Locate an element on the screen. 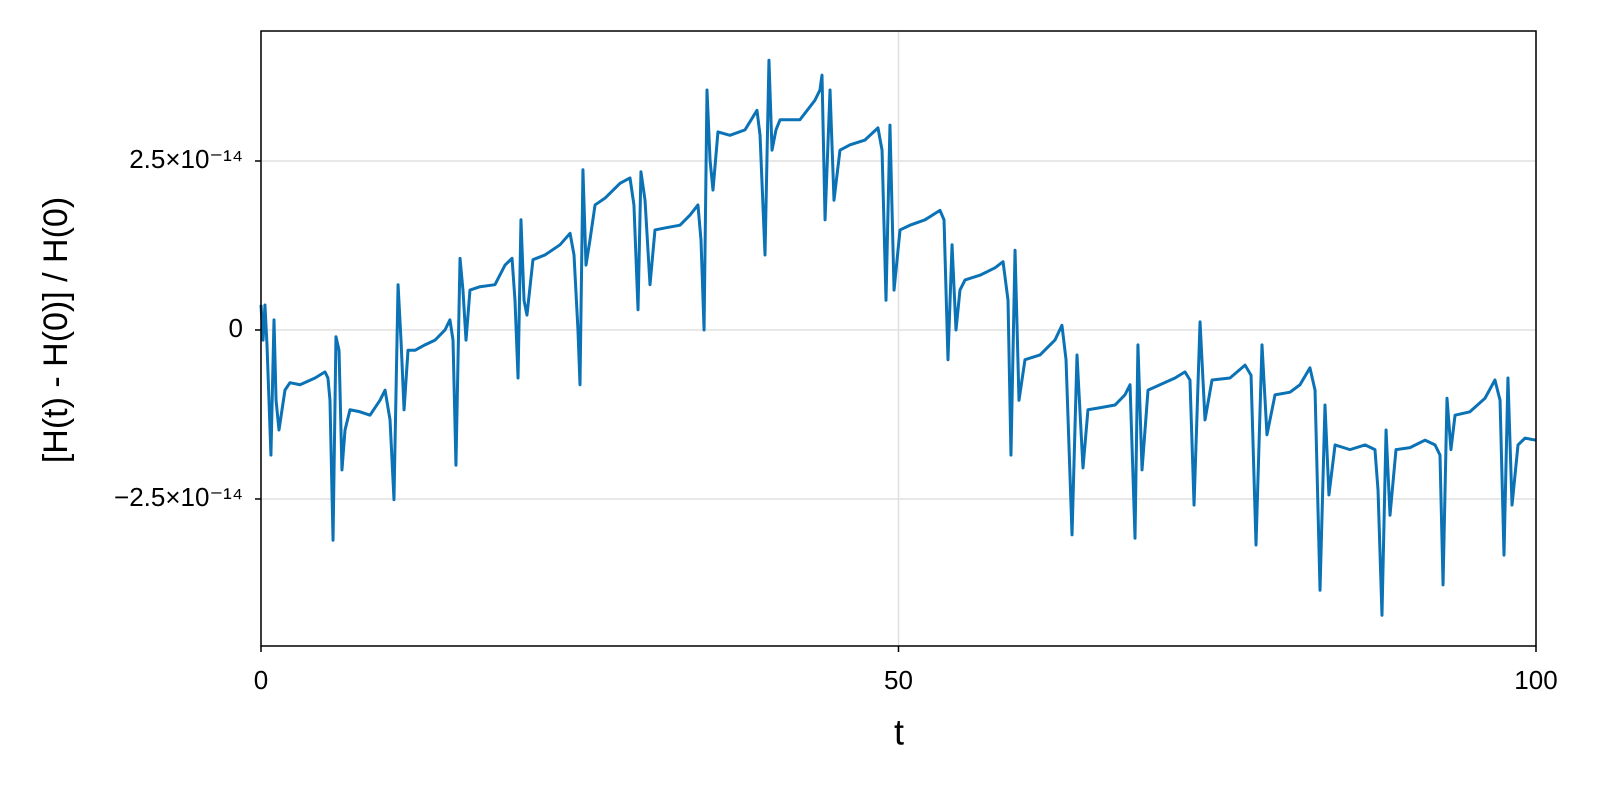  x-tick-label: 100 is located at coordinates (1535, 680).